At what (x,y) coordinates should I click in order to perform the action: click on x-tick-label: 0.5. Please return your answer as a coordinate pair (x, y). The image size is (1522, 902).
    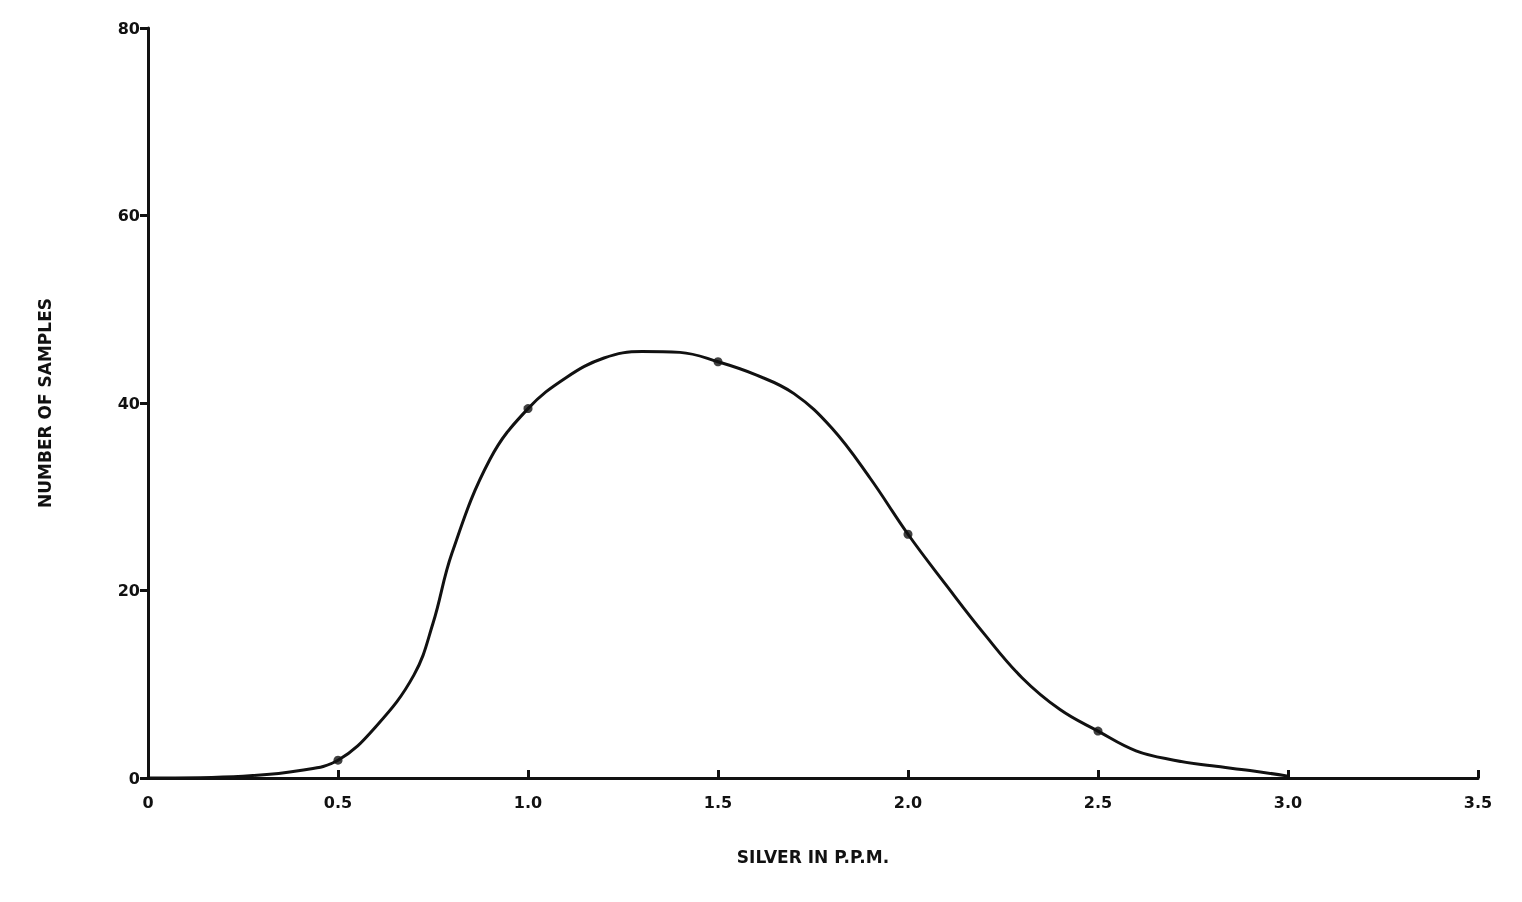
    Looking at the image, I should click on (338, 802).